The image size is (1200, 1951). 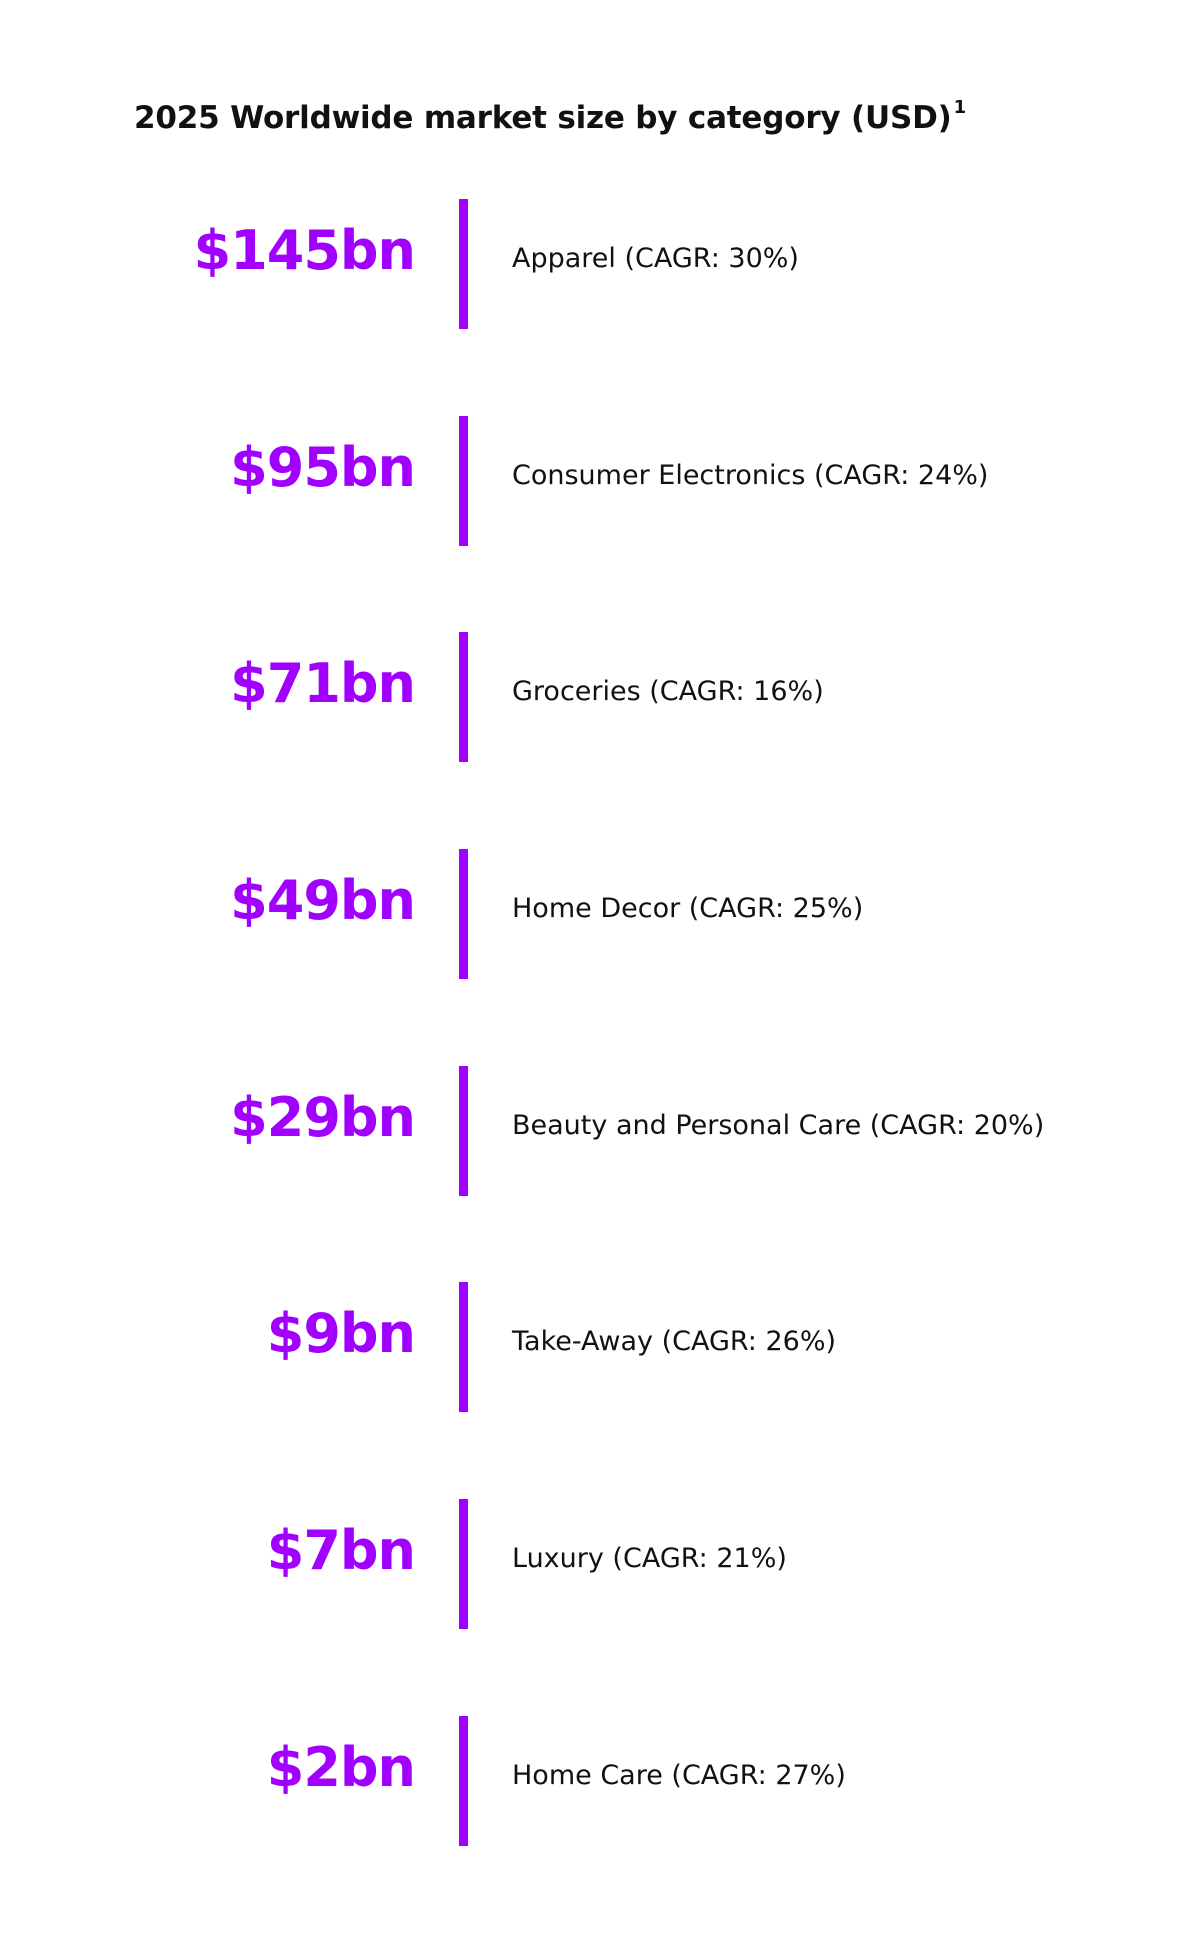 What do you see at coordinates (304, 250) in the screenshot?
I see `value-label: $145bn` at bounding box center [304, 250].